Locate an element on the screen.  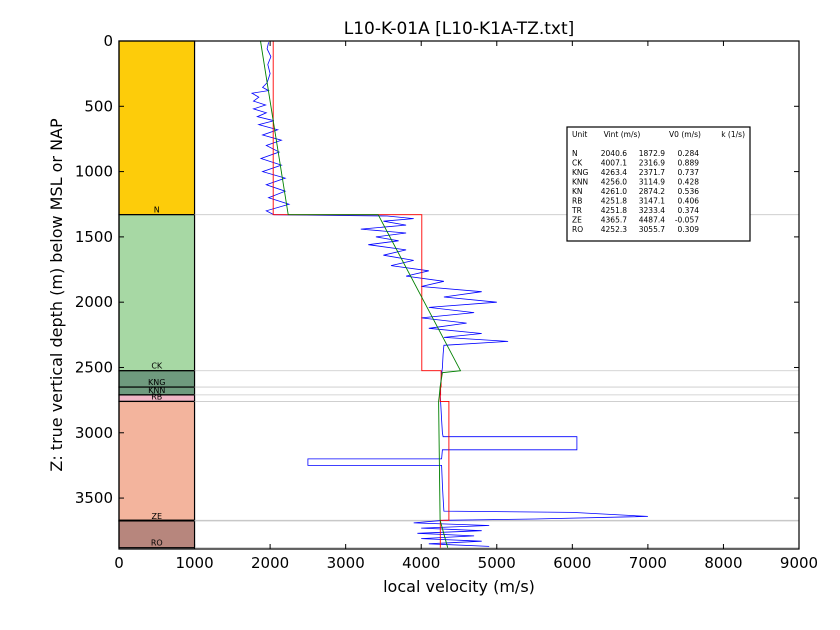
chart-title: L10-K-01A [L10-K1A-TZ.txt] is located at coordinates (459, 29).